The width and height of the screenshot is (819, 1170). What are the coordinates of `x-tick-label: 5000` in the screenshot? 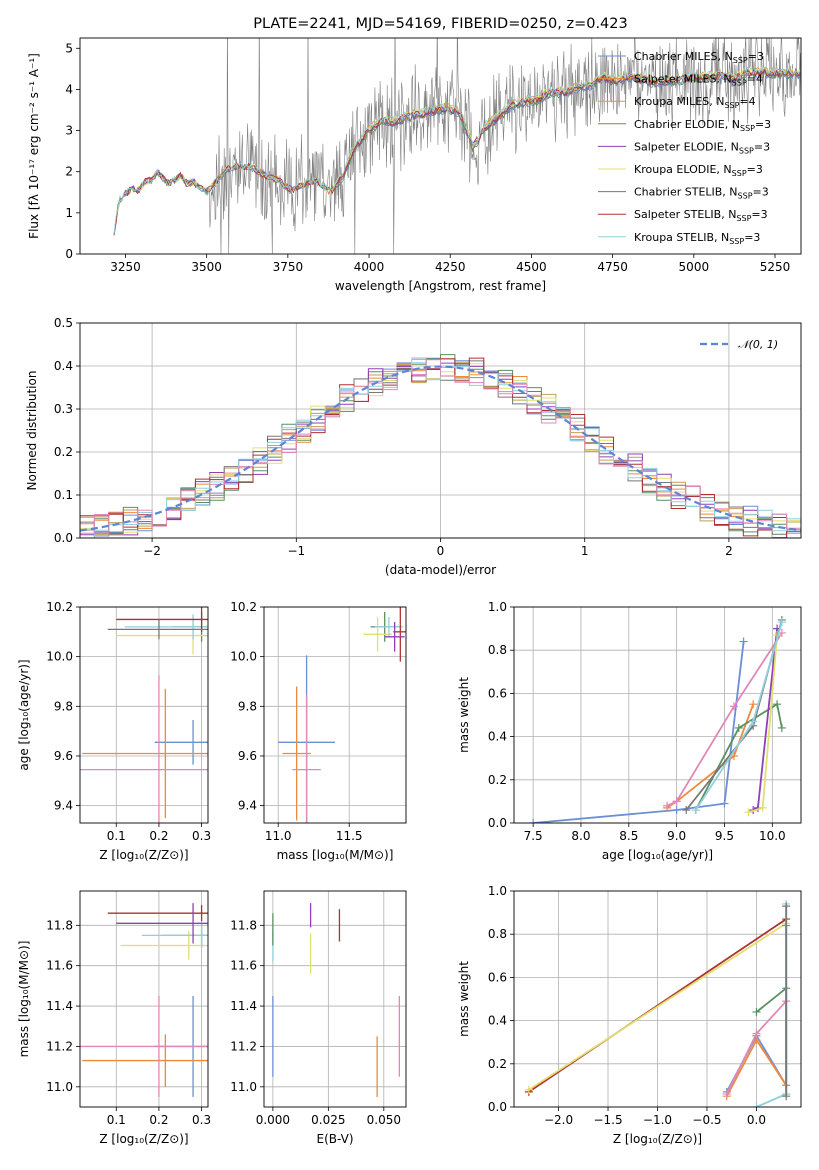 It's located at (694, 267).